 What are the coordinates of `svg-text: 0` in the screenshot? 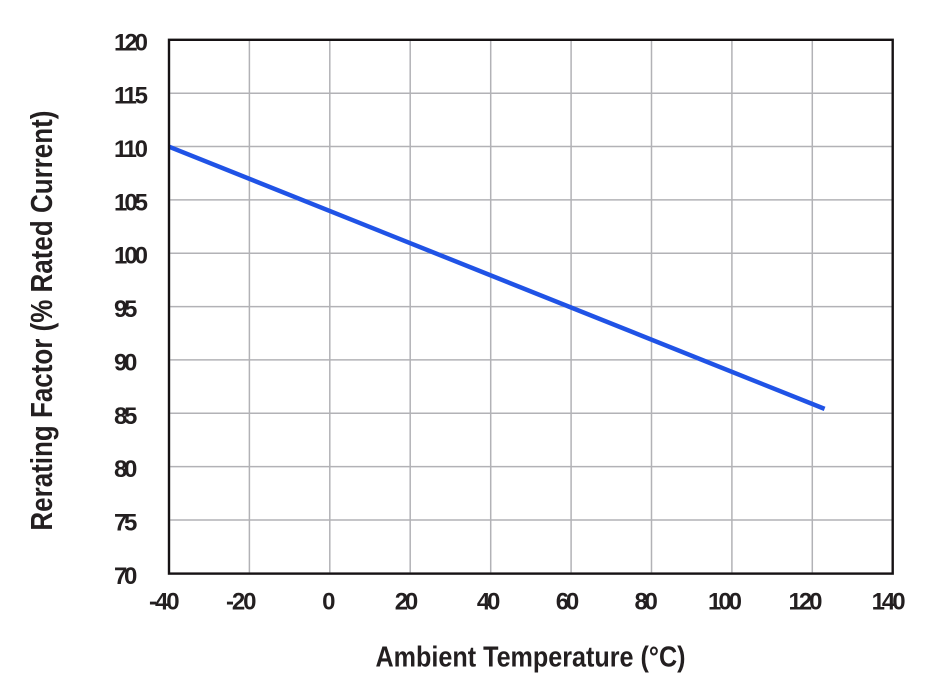 It's located at (328, 602).